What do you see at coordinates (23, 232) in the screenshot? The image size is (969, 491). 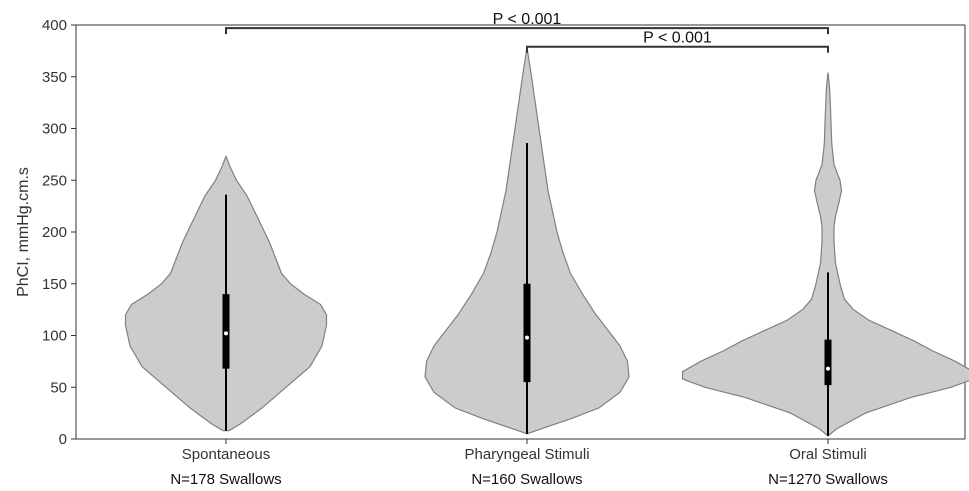 I see `y-axis-title: PhCI, mmHg.cm.s` at bounding box center [23, 232].